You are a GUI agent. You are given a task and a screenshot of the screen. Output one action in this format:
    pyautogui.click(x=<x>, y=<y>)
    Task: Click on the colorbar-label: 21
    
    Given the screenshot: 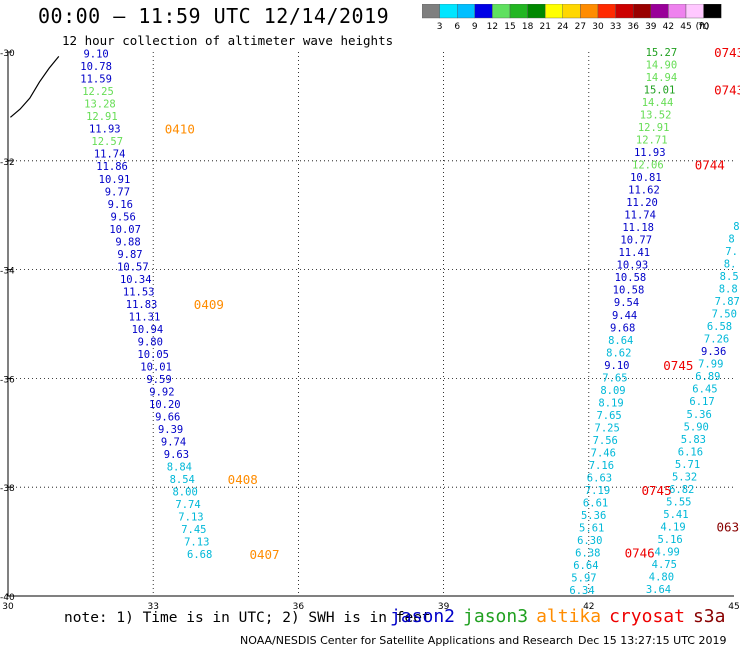 What is the action you would take?
    pyautogui.click(x=544, y=27)
    